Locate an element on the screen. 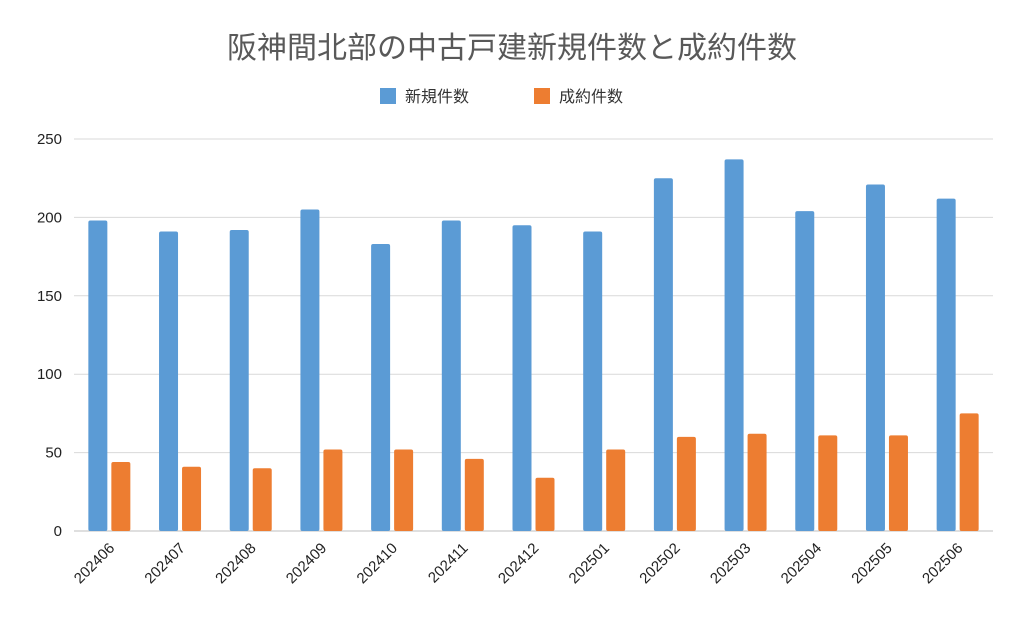  legend: 新規件数 成約件数 is located at coordinates (501, 96).